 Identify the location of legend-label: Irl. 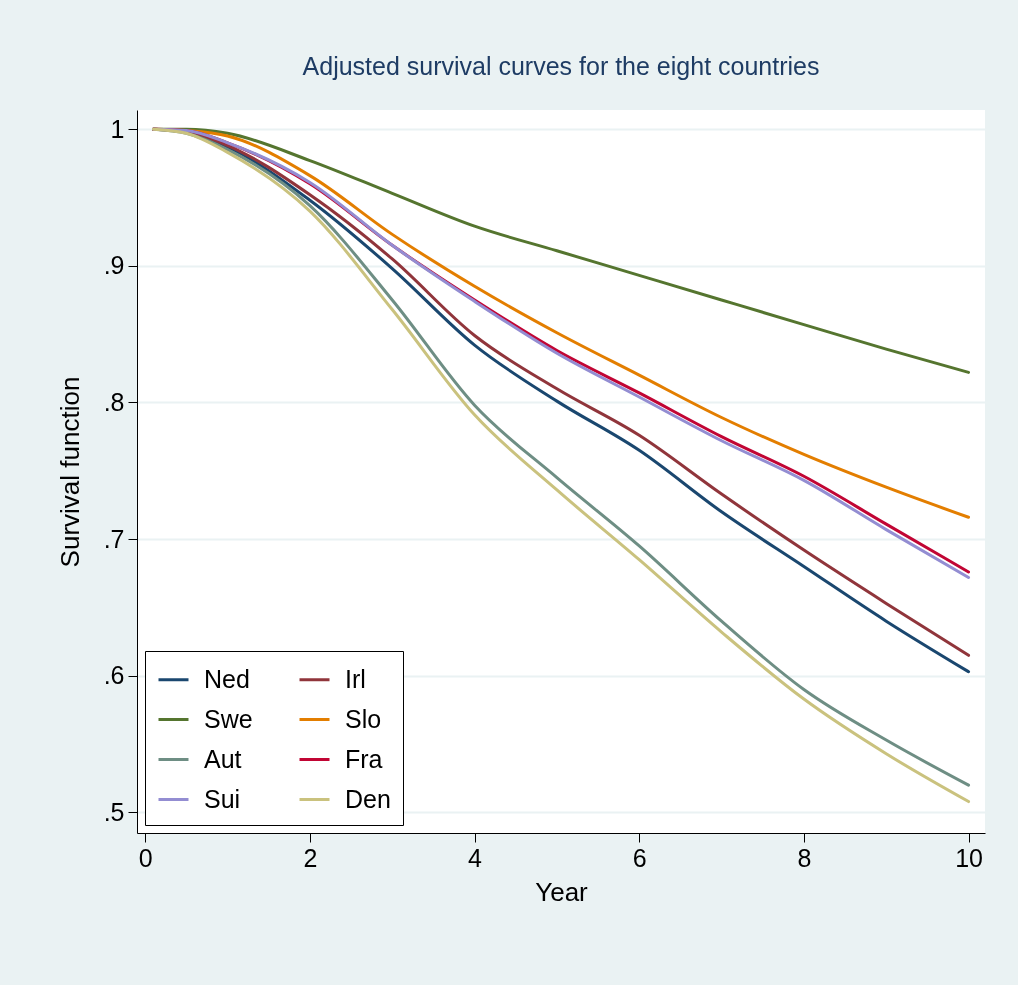
(355, 678).